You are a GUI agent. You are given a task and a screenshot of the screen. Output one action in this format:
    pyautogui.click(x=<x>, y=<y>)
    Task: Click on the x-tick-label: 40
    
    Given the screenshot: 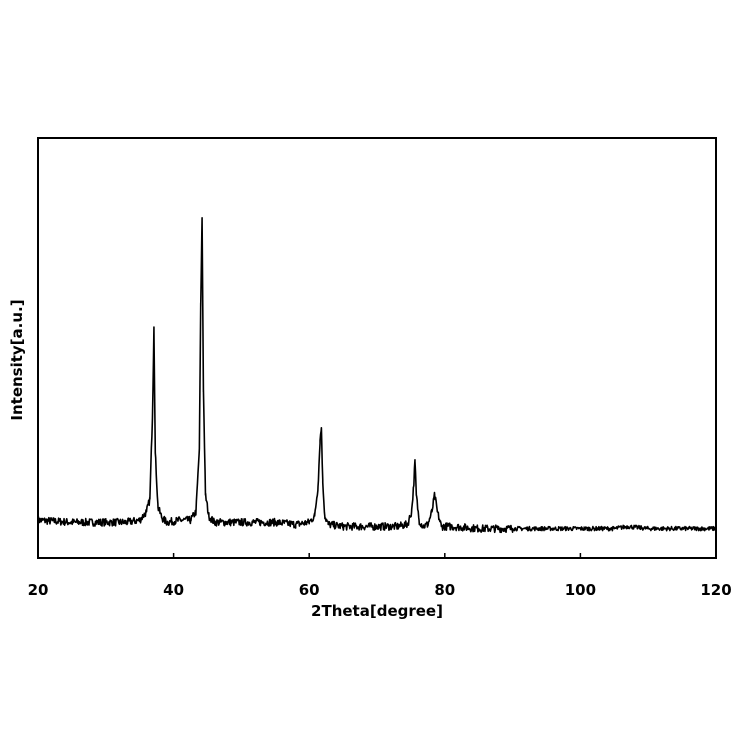 What is the action you would take?
    pyautogui.click(x=173, y=590)
    